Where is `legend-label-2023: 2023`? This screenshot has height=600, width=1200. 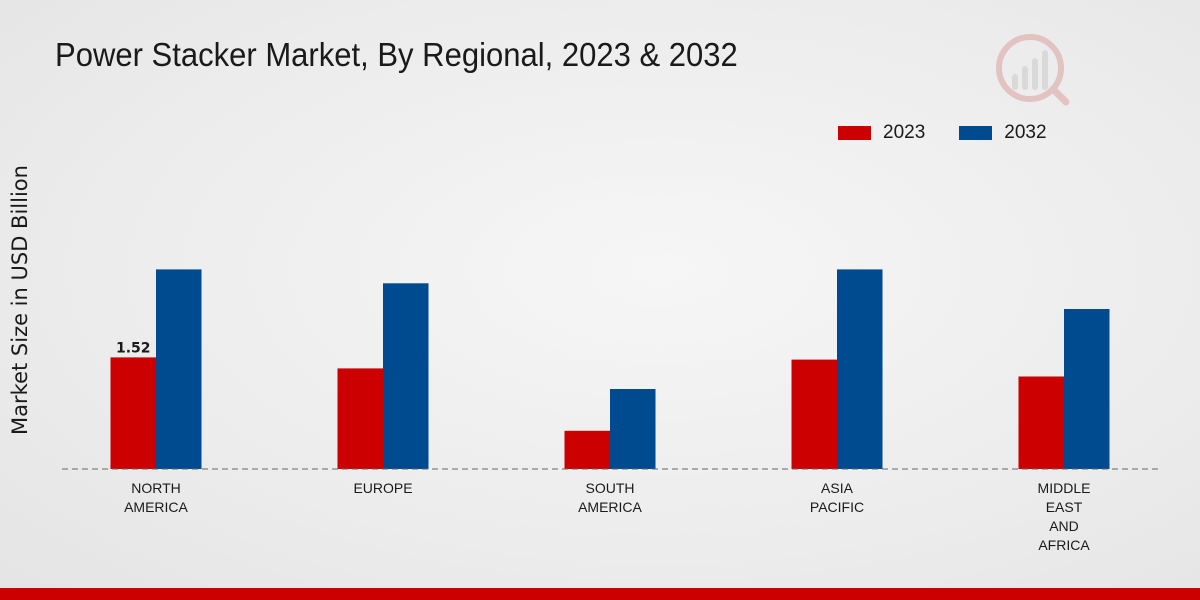 legend-label-2023: 2023 is located at coordinates (904, 132).